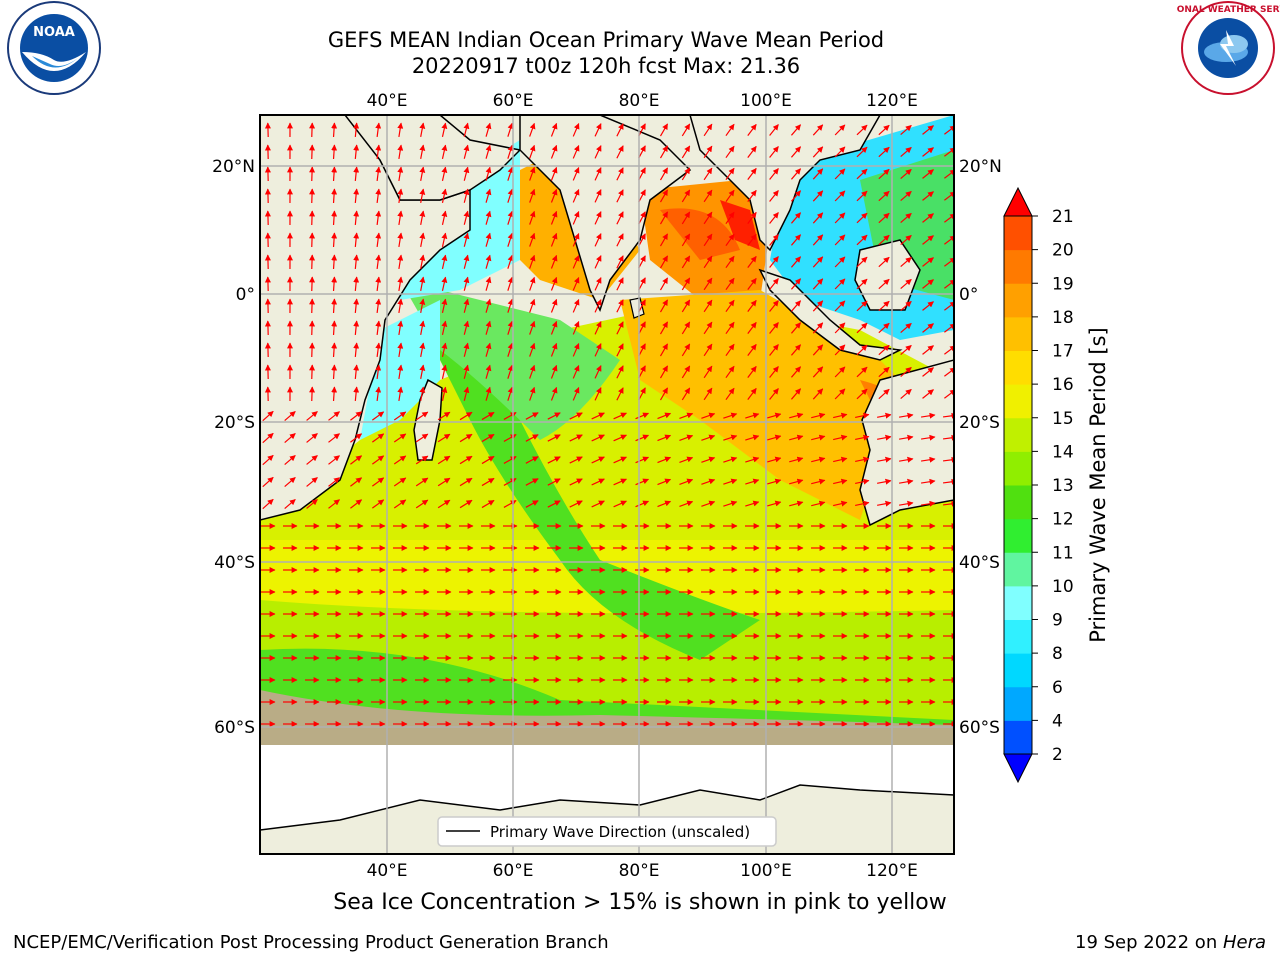 The height and width of the screenshot is (960, 1280). Describe the element at coordinates (234, 563) in the screenshot. I see `lat-label: 40°S` at that location.